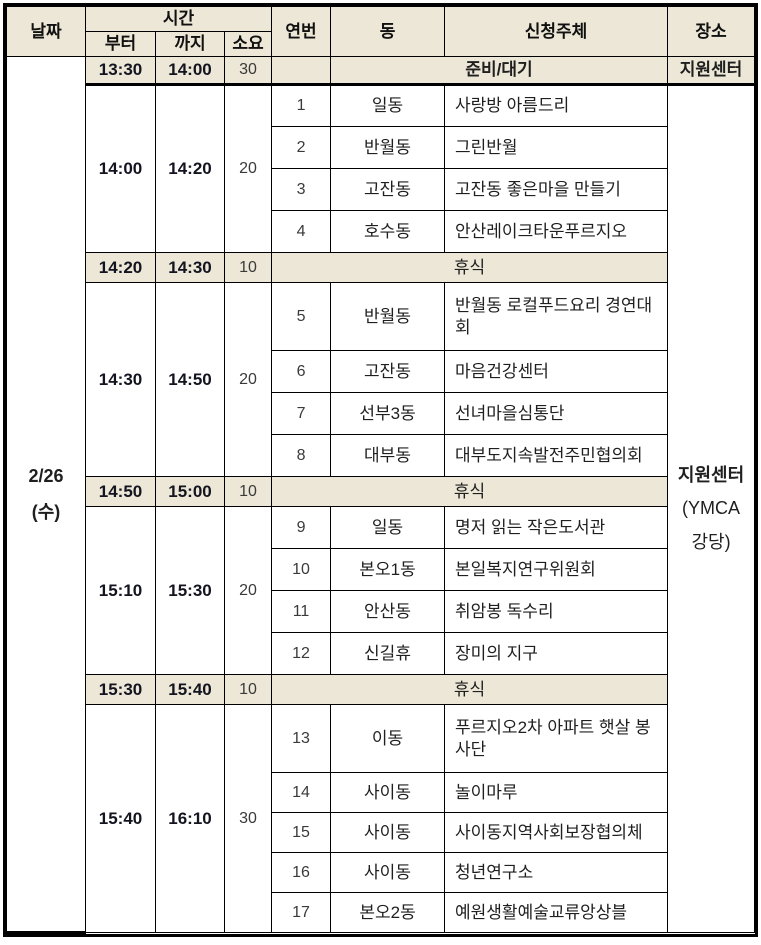  What do you see at coordinates (556, 527) in the screenshot?
I see `cell-applicant: 명저 읽는 작은도서관` at bounding box center [556, 527].